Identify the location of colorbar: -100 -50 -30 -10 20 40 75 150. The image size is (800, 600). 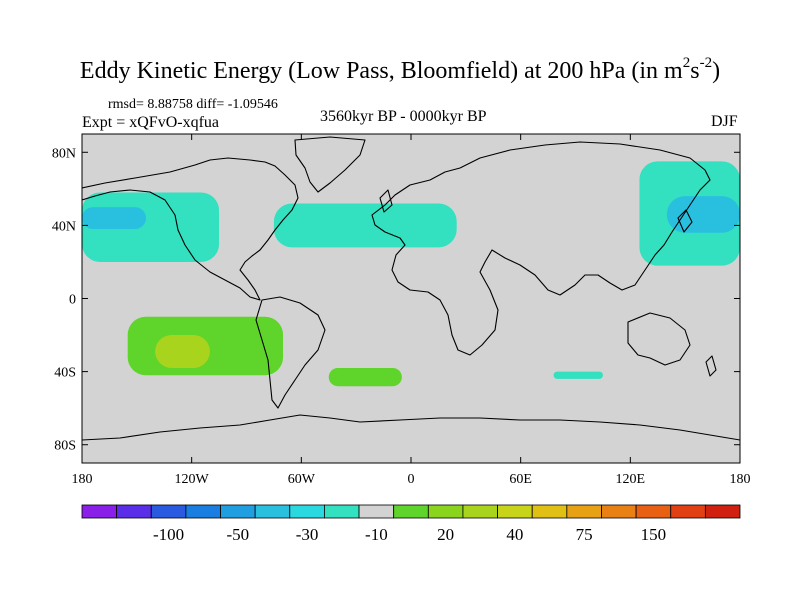
(411, 524).